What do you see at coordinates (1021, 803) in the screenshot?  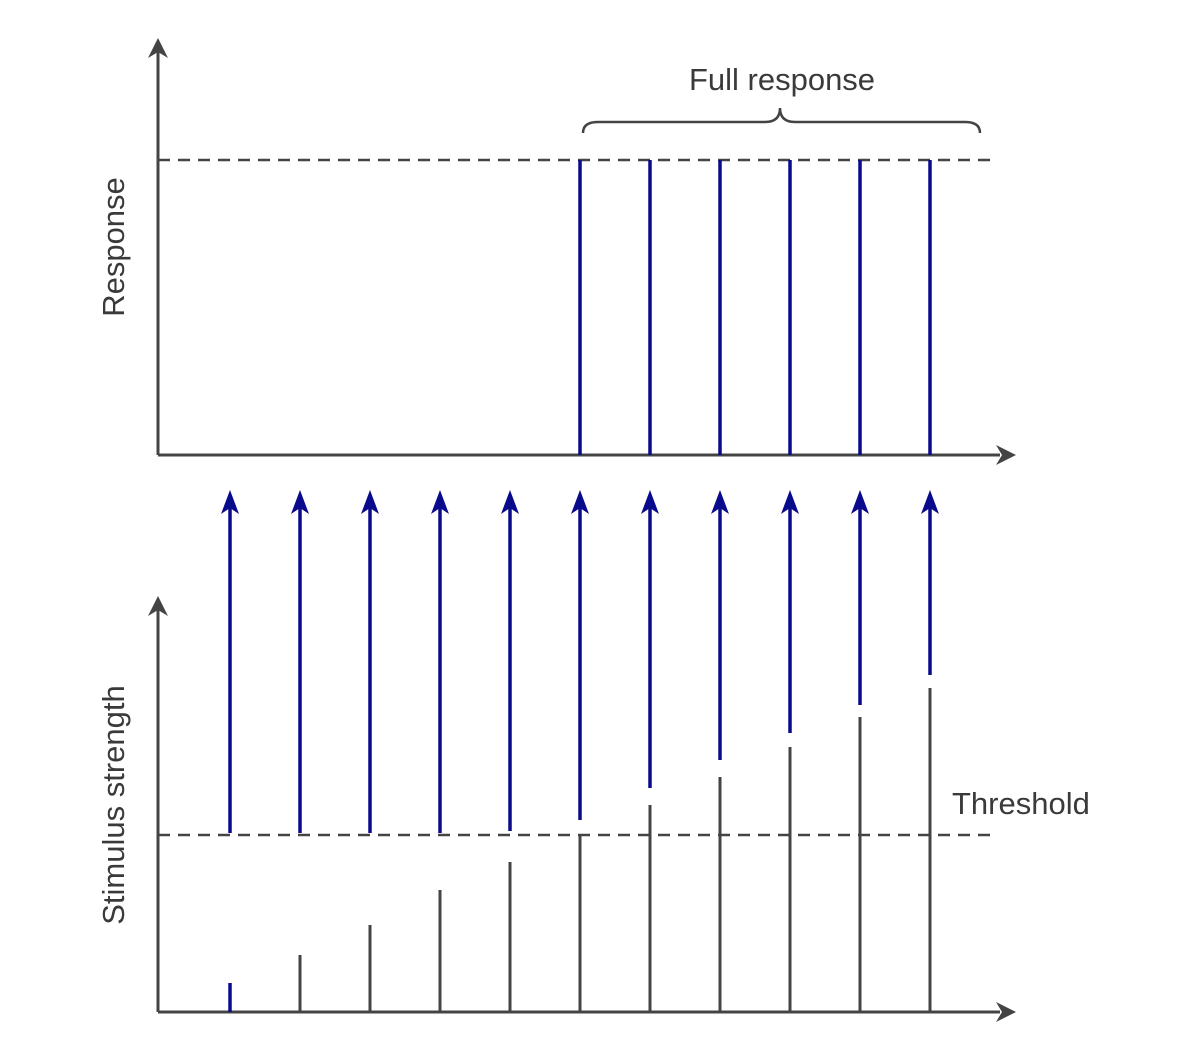 I see `threshold-label: Threshold` at bounding box center [1021, 803].